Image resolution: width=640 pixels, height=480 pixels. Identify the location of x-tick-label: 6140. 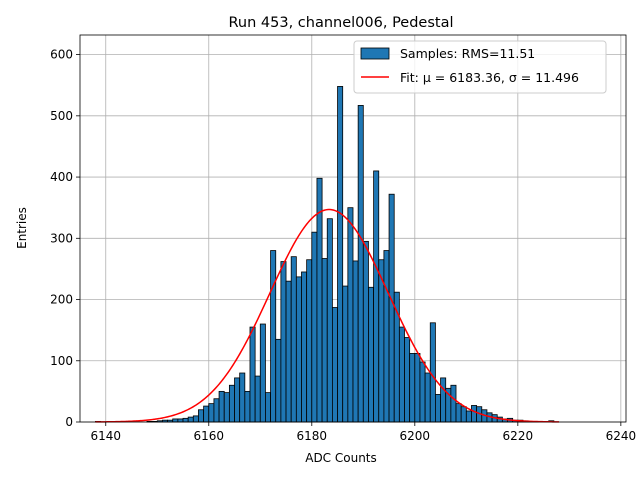
(105, 436).